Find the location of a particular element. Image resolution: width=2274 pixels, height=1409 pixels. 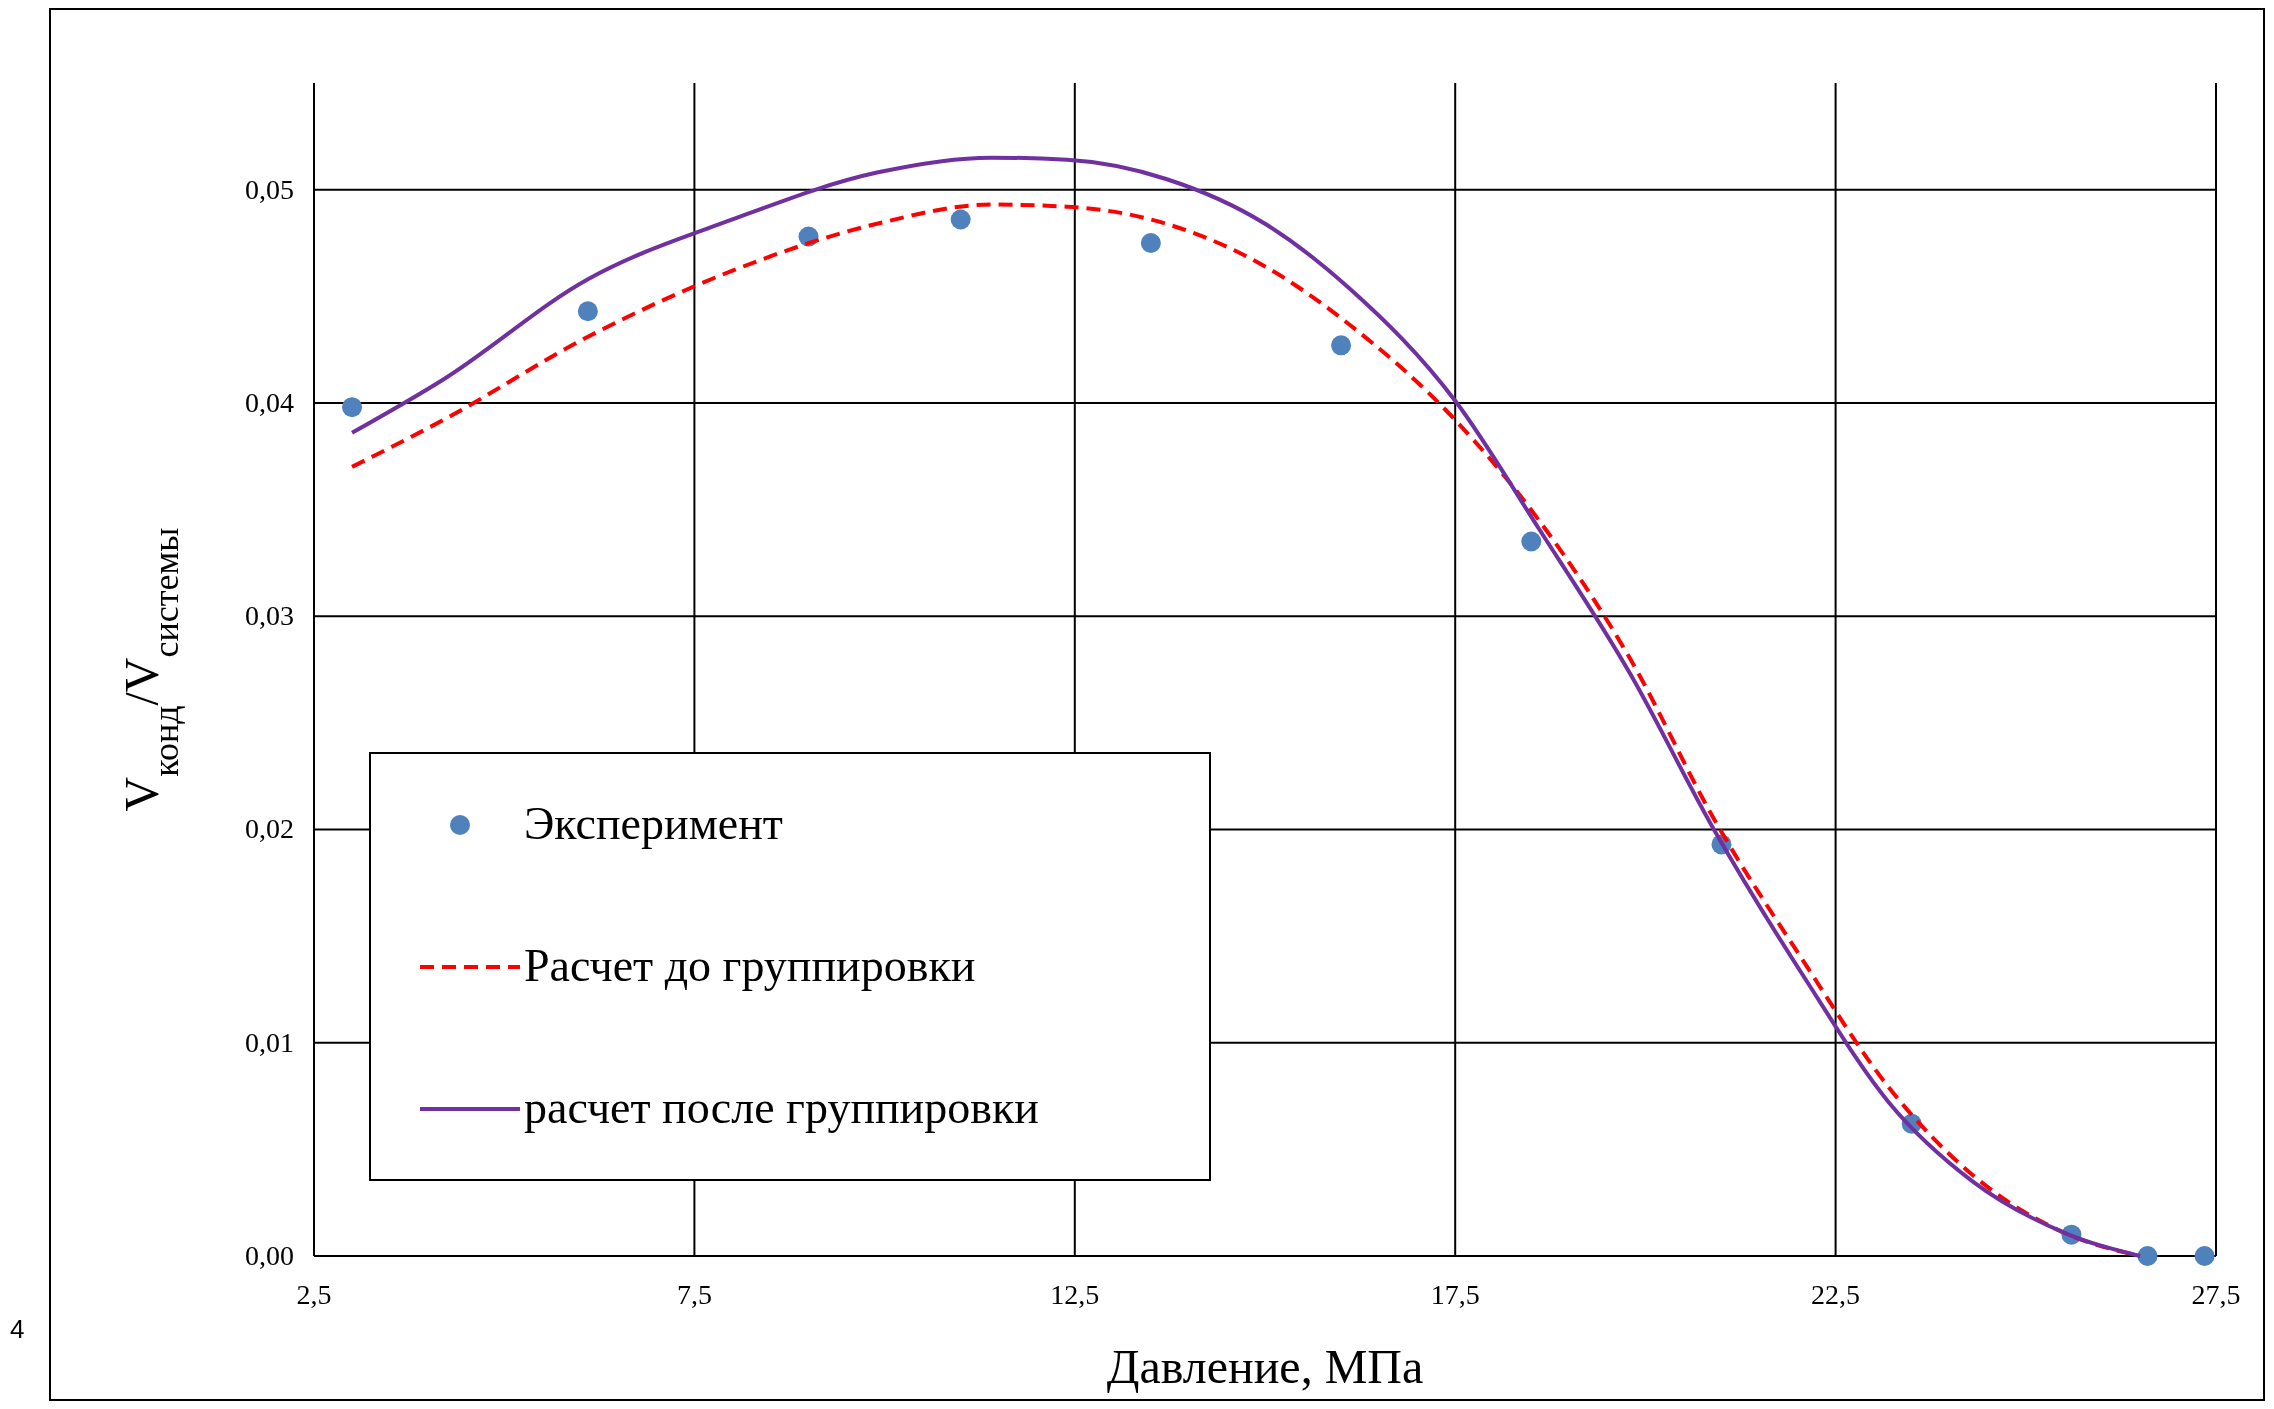

y-tick-label: 0,00 is located at coordinates (269, 1255).